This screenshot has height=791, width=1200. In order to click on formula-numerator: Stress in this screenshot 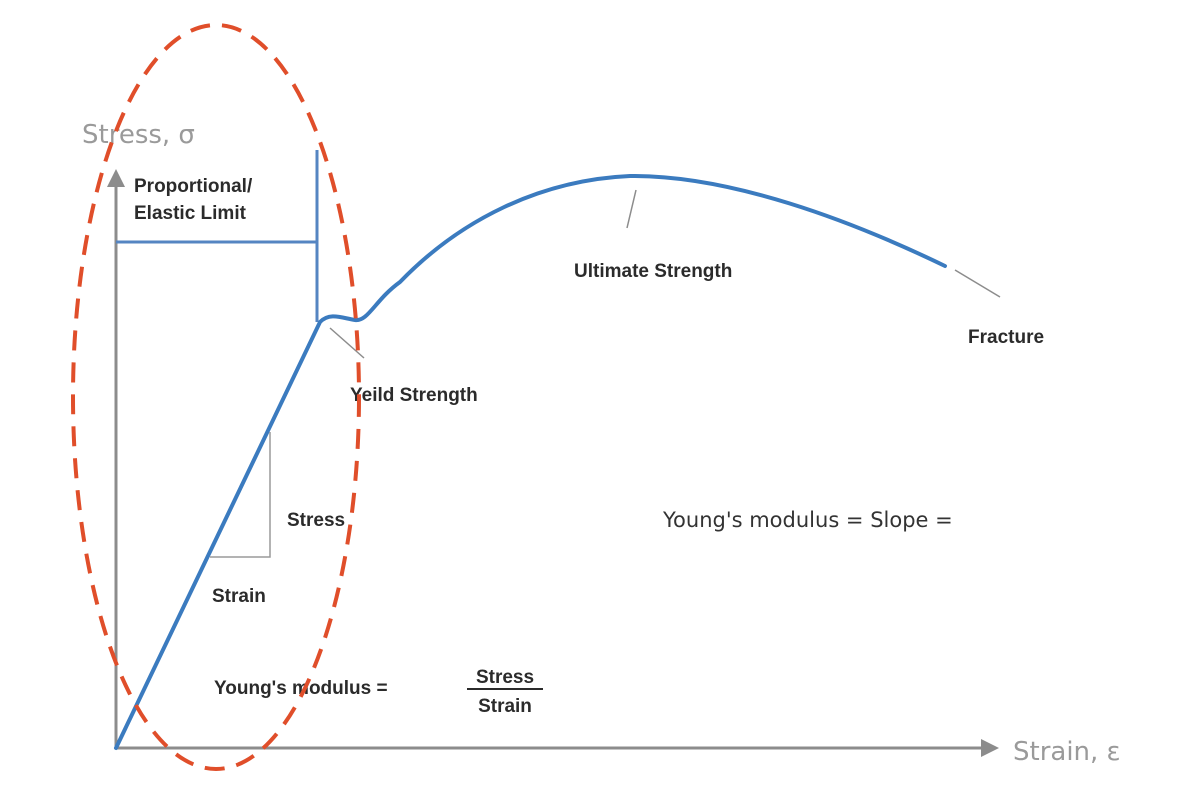, I will do `click(505, 677)`.